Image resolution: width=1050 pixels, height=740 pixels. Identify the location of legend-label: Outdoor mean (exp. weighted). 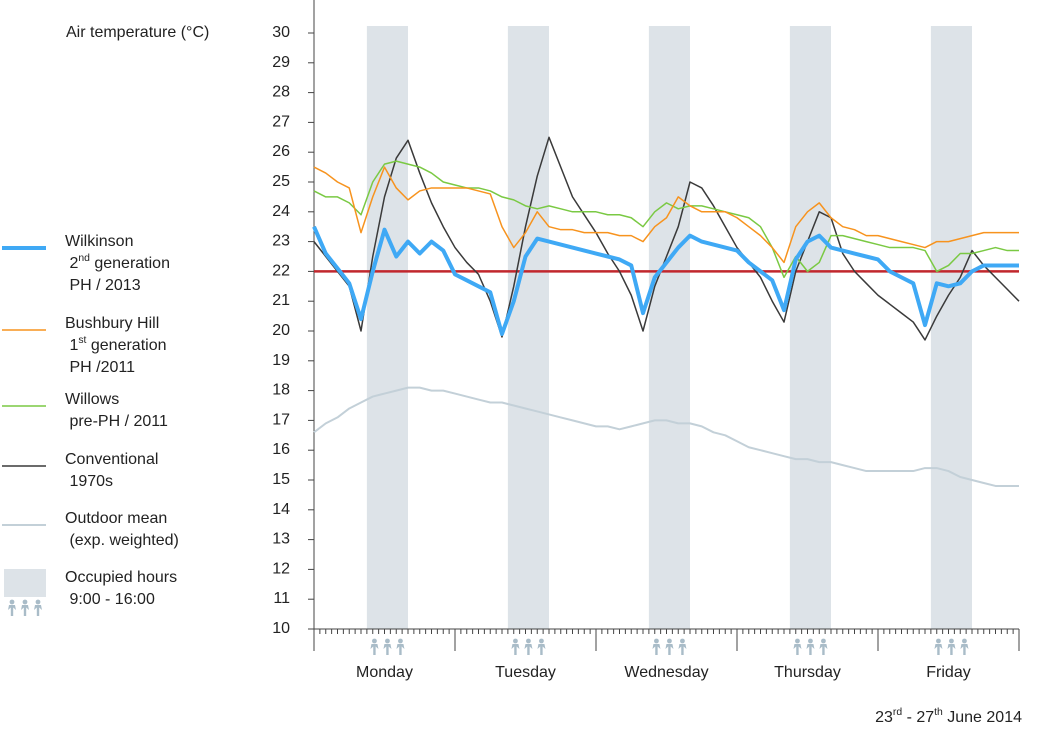
(122, 529).